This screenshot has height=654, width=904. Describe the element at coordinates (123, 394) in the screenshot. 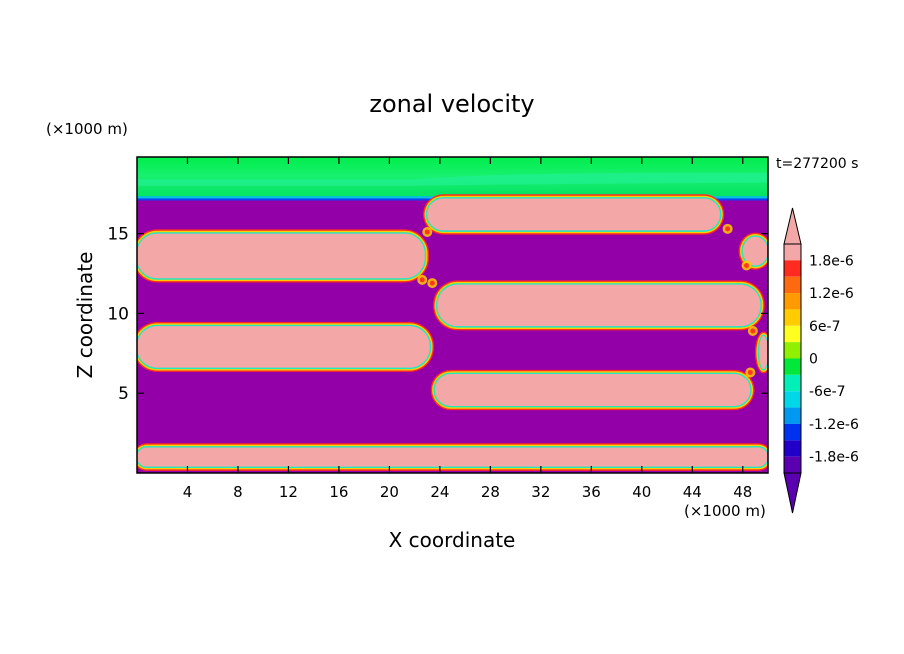

I see `y-tick-label: 5` at that location.